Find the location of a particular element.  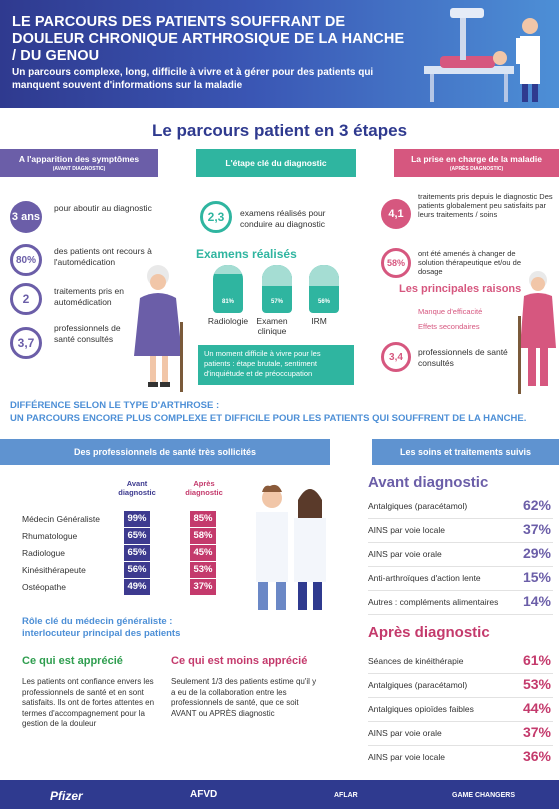

treatment-name: Autres : compléments alimentaires is located at coordinates (433, 602).